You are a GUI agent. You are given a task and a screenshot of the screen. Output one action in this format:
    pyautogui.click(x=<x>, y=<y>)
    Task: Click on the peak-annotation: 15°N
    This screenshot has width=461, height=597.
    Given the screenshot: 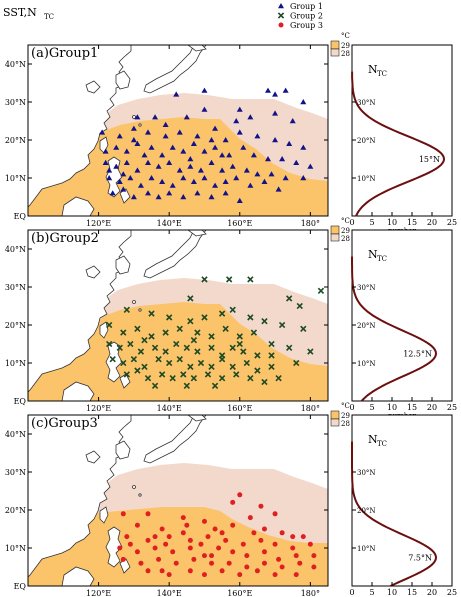 What is the action you would take?
    pyautogui.click(x=429, y=159)
    